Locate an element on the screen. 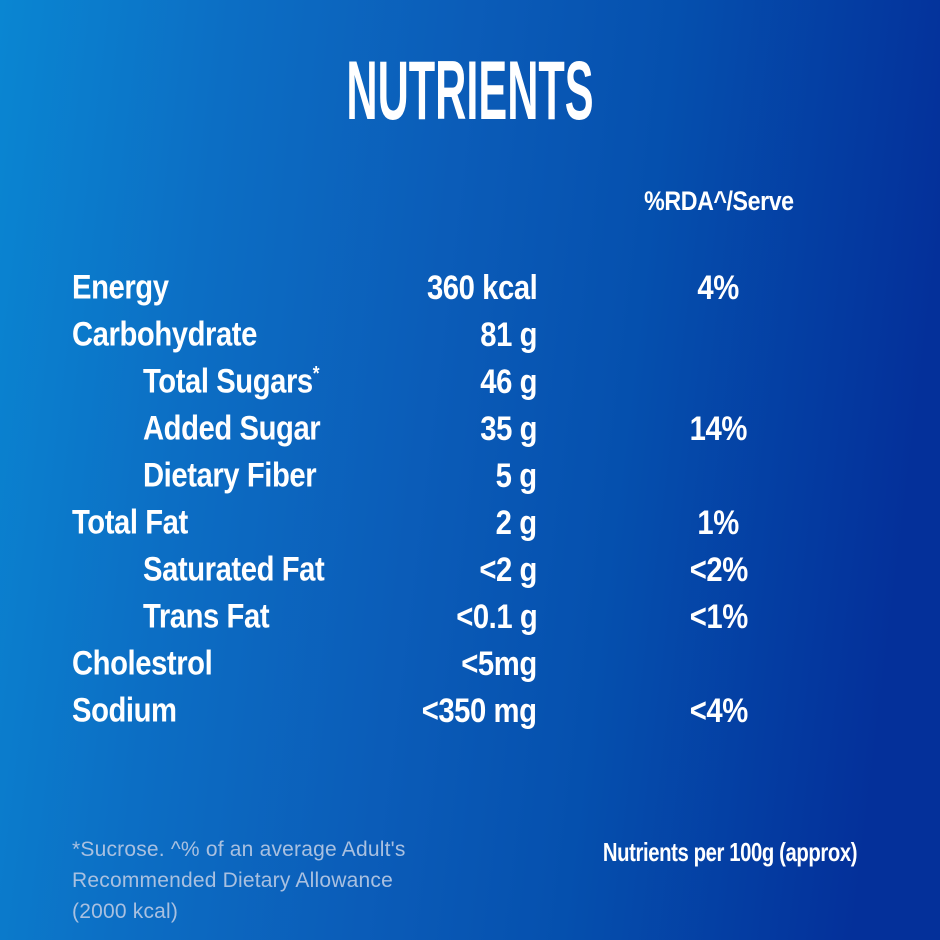 This screenshot has width=940, height=940. rda-column-header-row: %RDA^/Serve is located at coordinates (486, 201).